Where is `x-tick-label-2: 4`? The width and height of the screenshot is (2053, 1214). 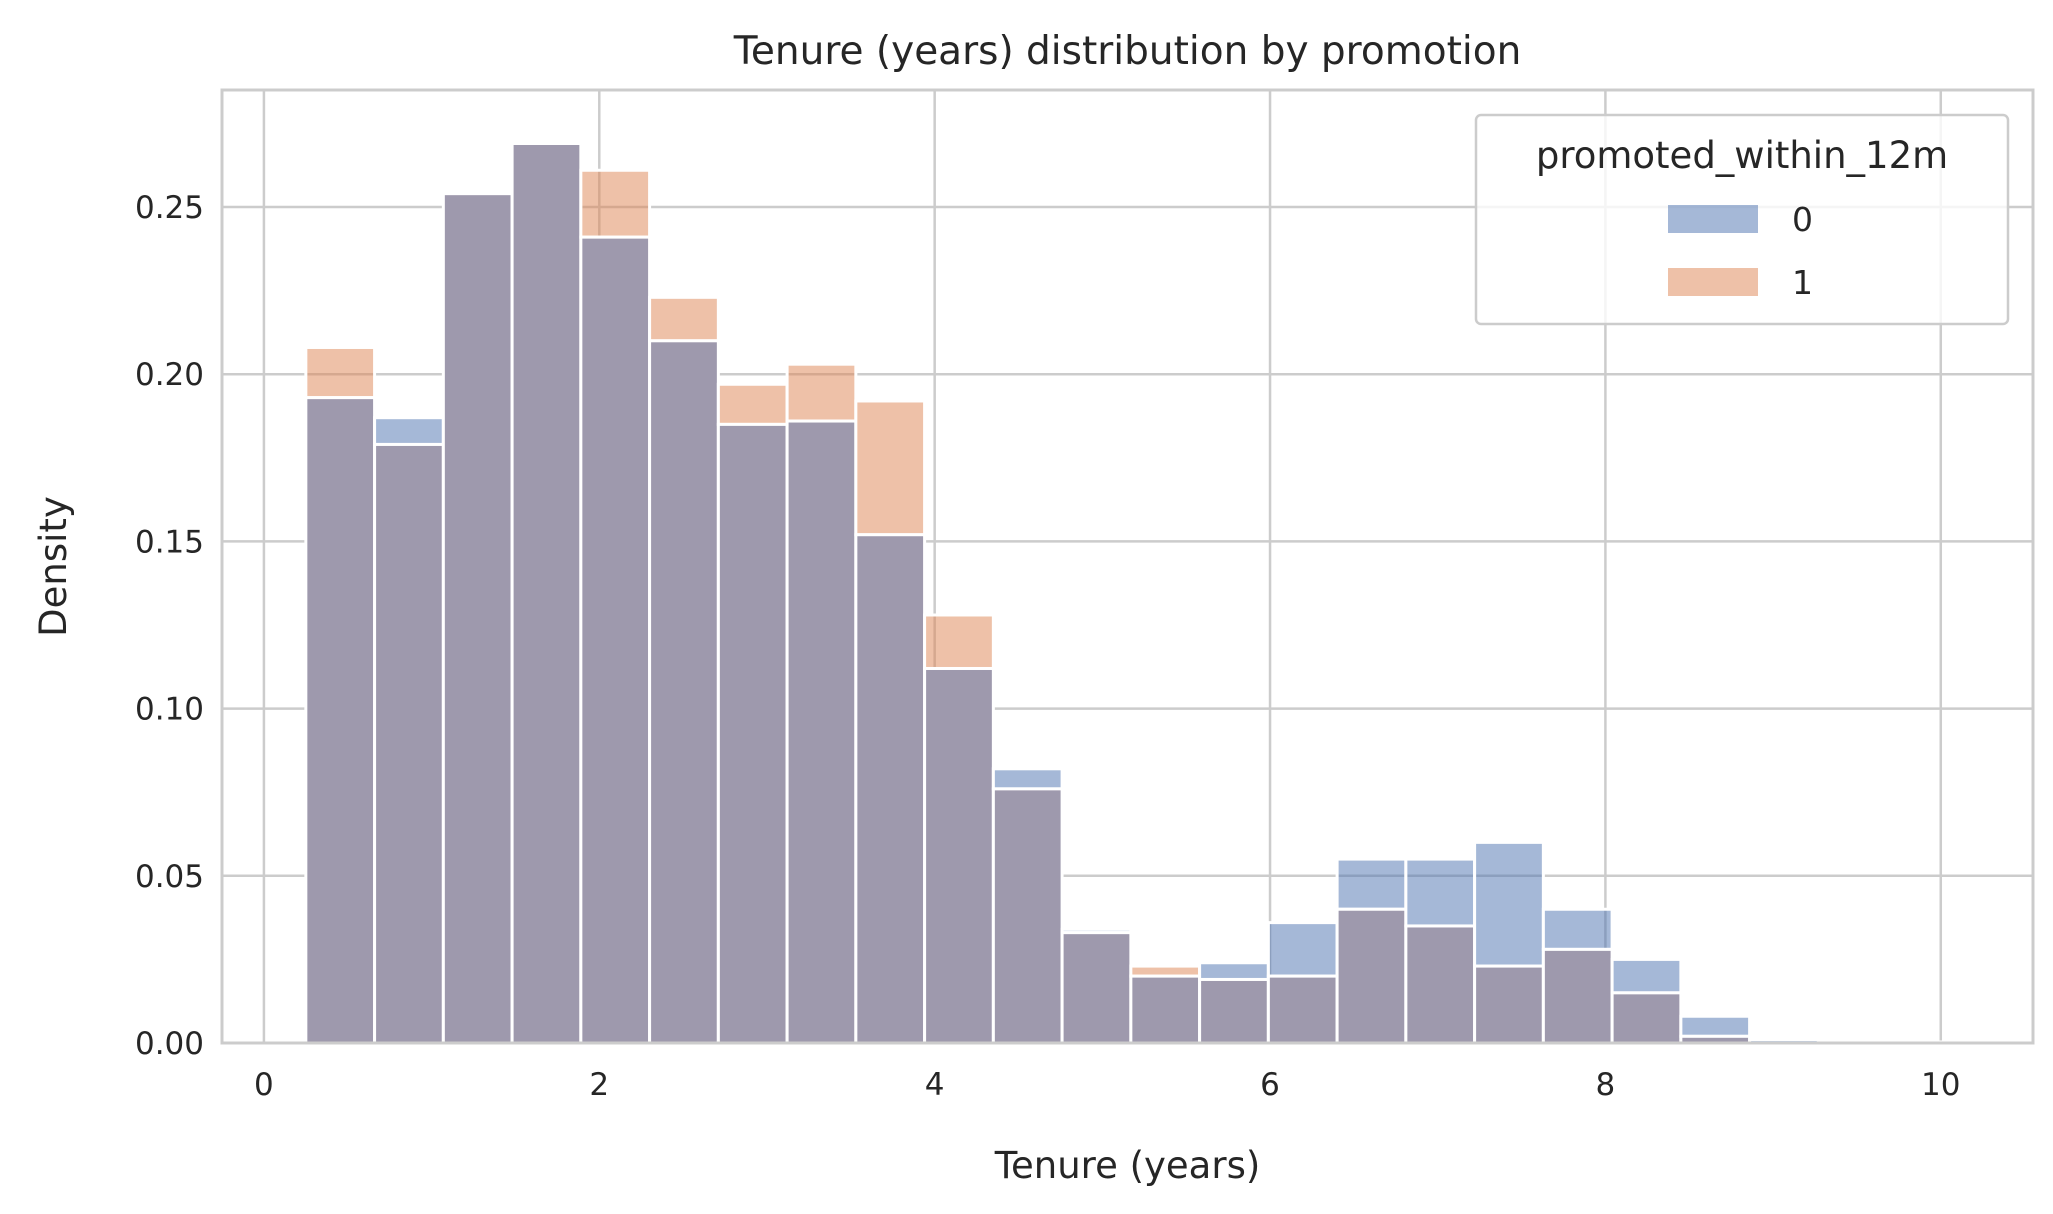
x-tick-label-2: 4 is located at coordinates (935, 1085).